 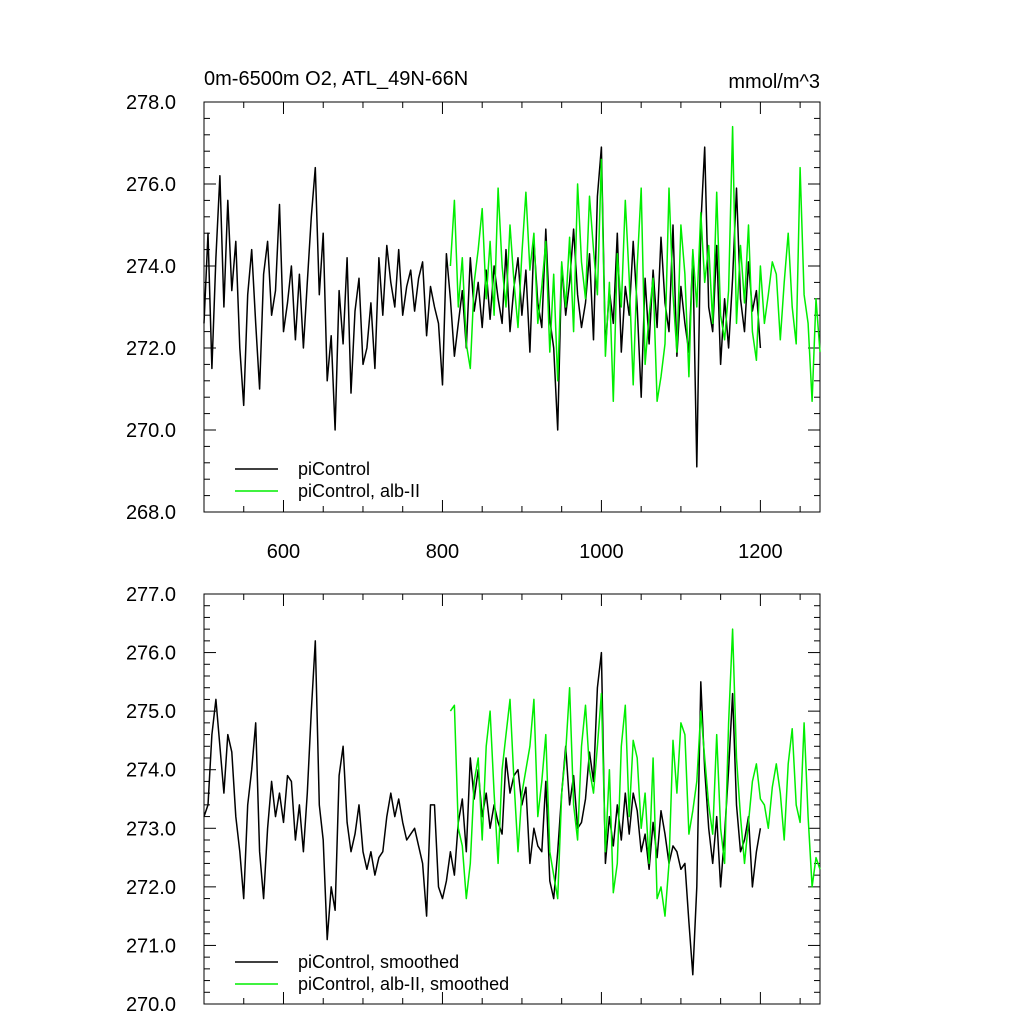 What do you see at coordinates (378, 962) in the screenshot?
I see `legend-label-picontrol-smoothed: piControl, smoothed` at bounding box center [378, 962].